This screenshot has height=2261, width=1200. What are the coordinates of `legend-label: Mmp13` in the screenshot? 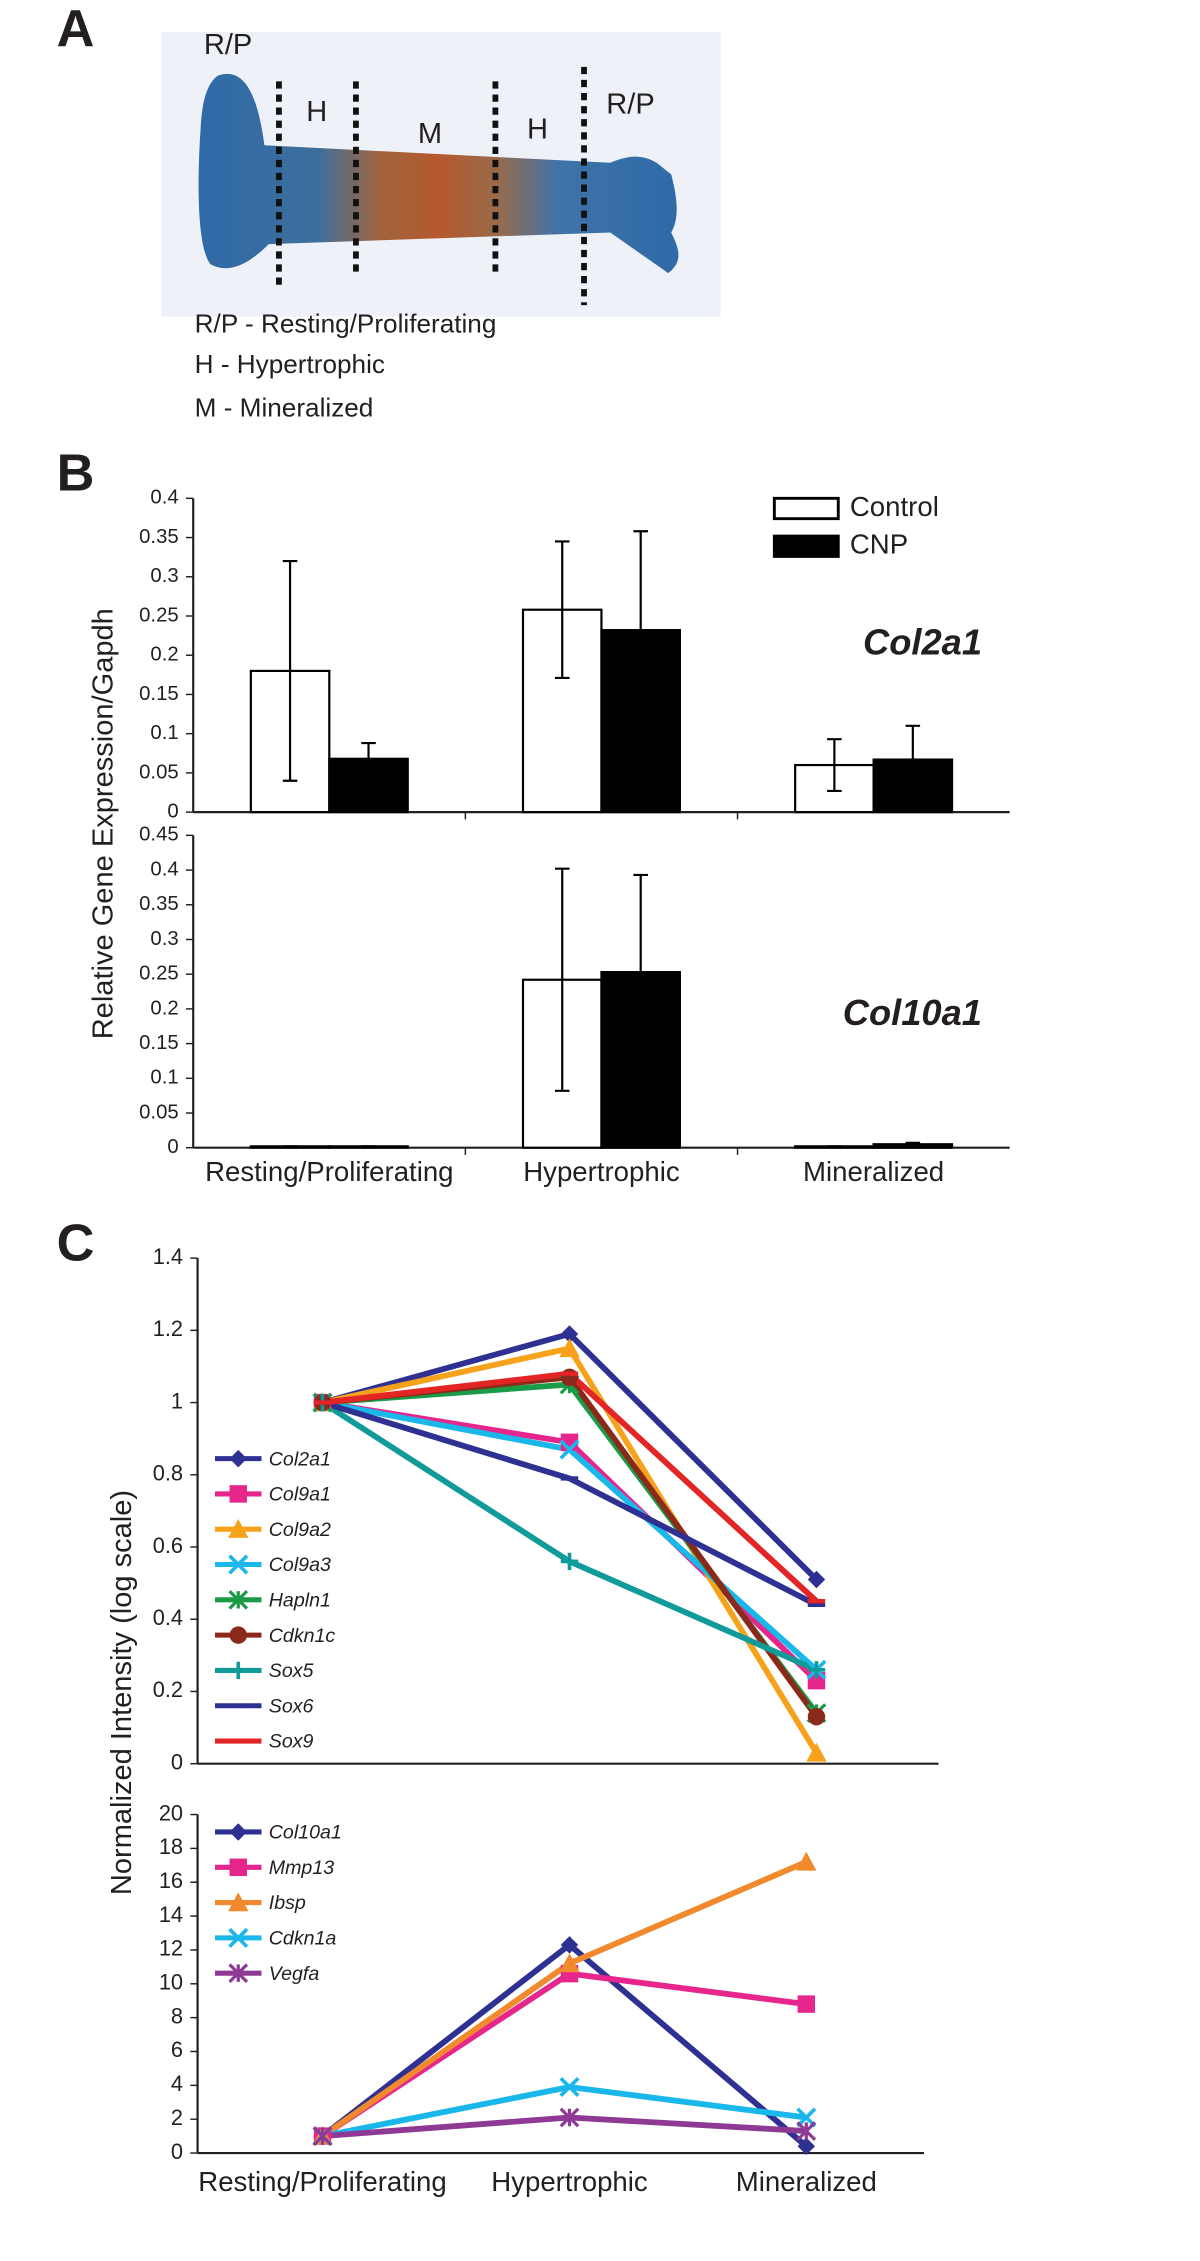 It's located at (301, 1868).